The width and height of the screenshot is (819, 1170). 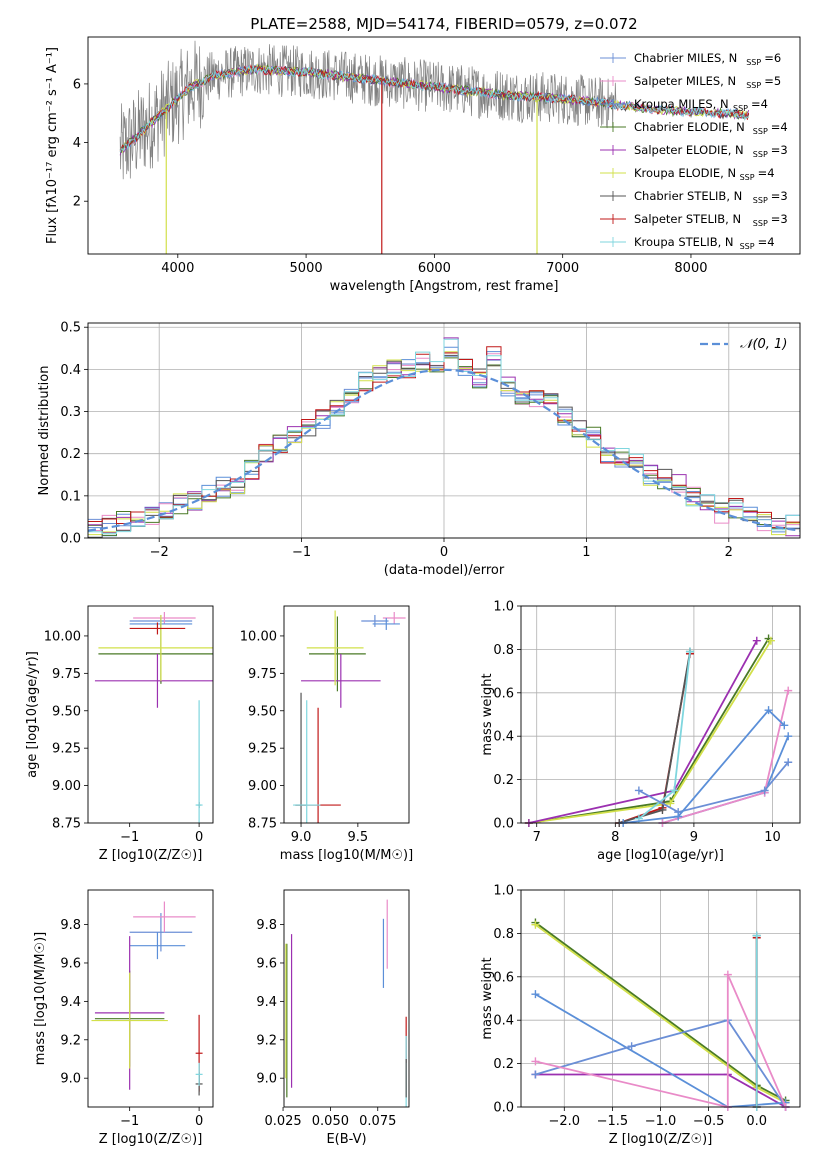 What do you see at coordinates (763, 344) in the screenshot?
I see `legend-label: 𝒩(0, 1)` at bounding box center [763, 344].